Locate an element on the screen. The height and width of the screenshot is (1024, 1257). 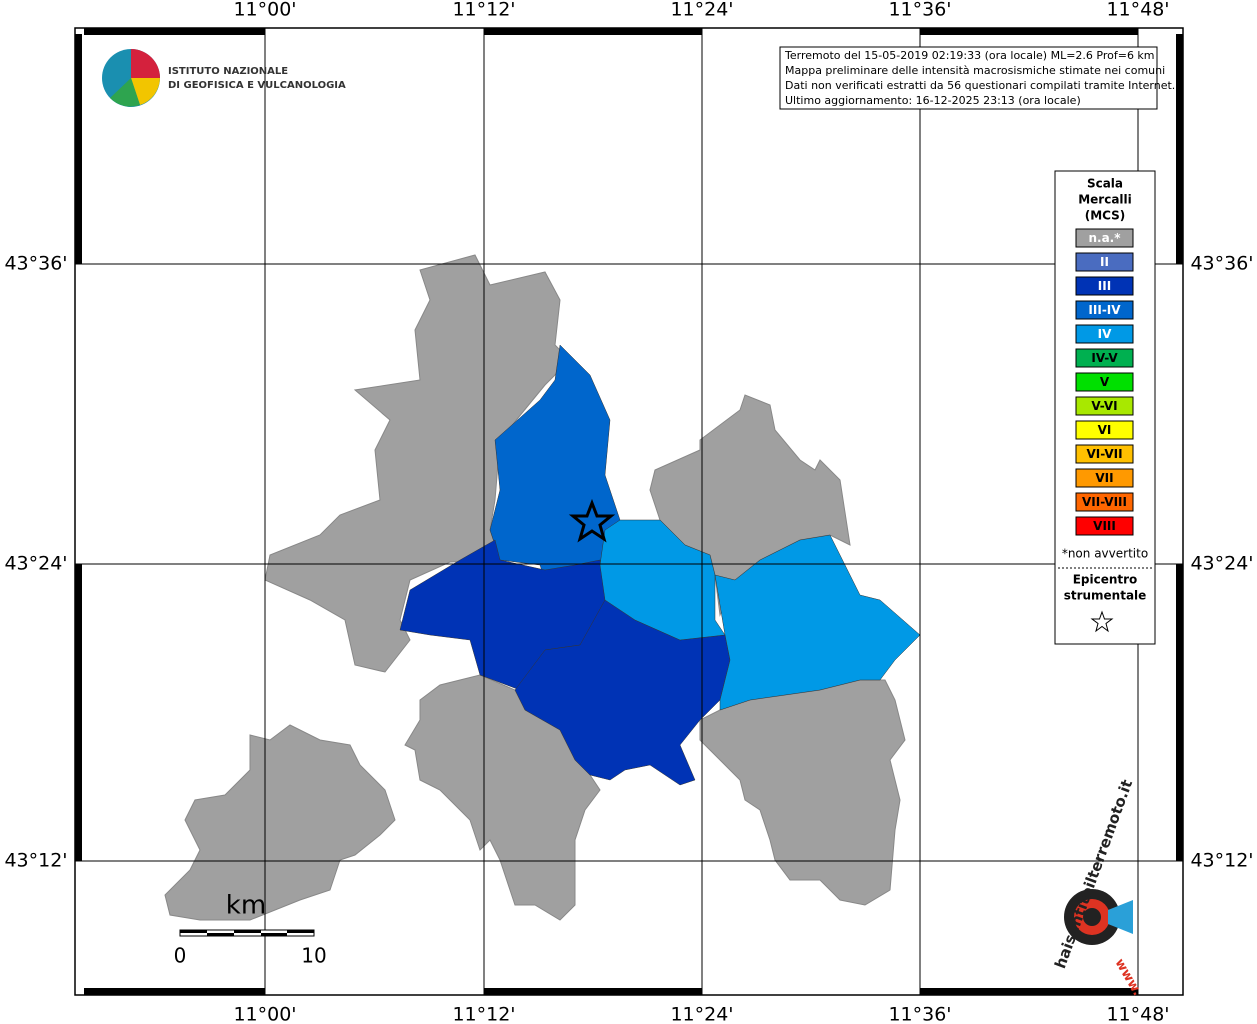
legend-label: VI-VII is located at coordinates (1104, 454).